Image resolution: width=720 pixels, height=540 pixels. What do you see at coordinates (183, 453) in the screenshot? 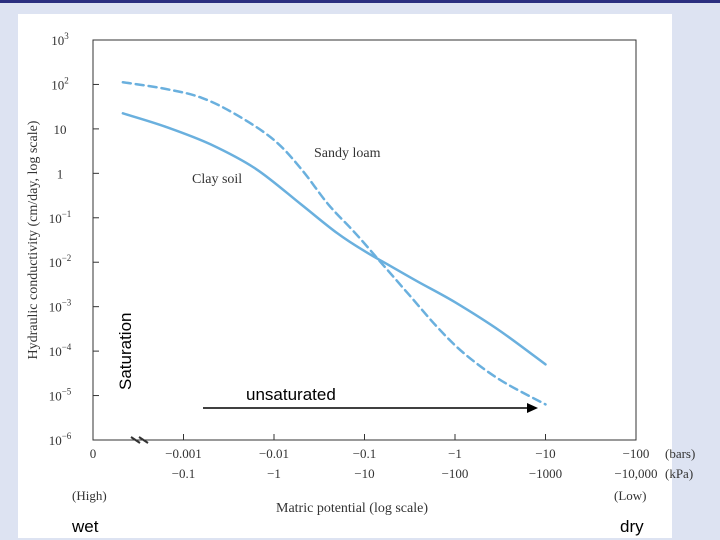
I see `x-tick-label-bars: −0.001` at bounding box center [183, 453].